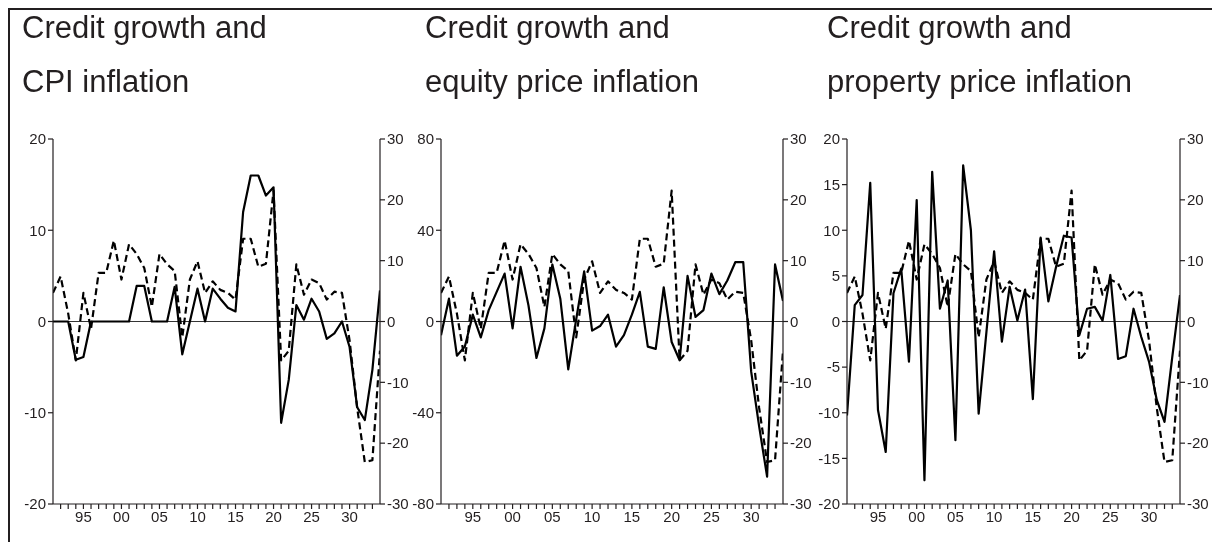 The image size is (1212, 542). I want to click on y-tick-label: 15, so click(831, 184).